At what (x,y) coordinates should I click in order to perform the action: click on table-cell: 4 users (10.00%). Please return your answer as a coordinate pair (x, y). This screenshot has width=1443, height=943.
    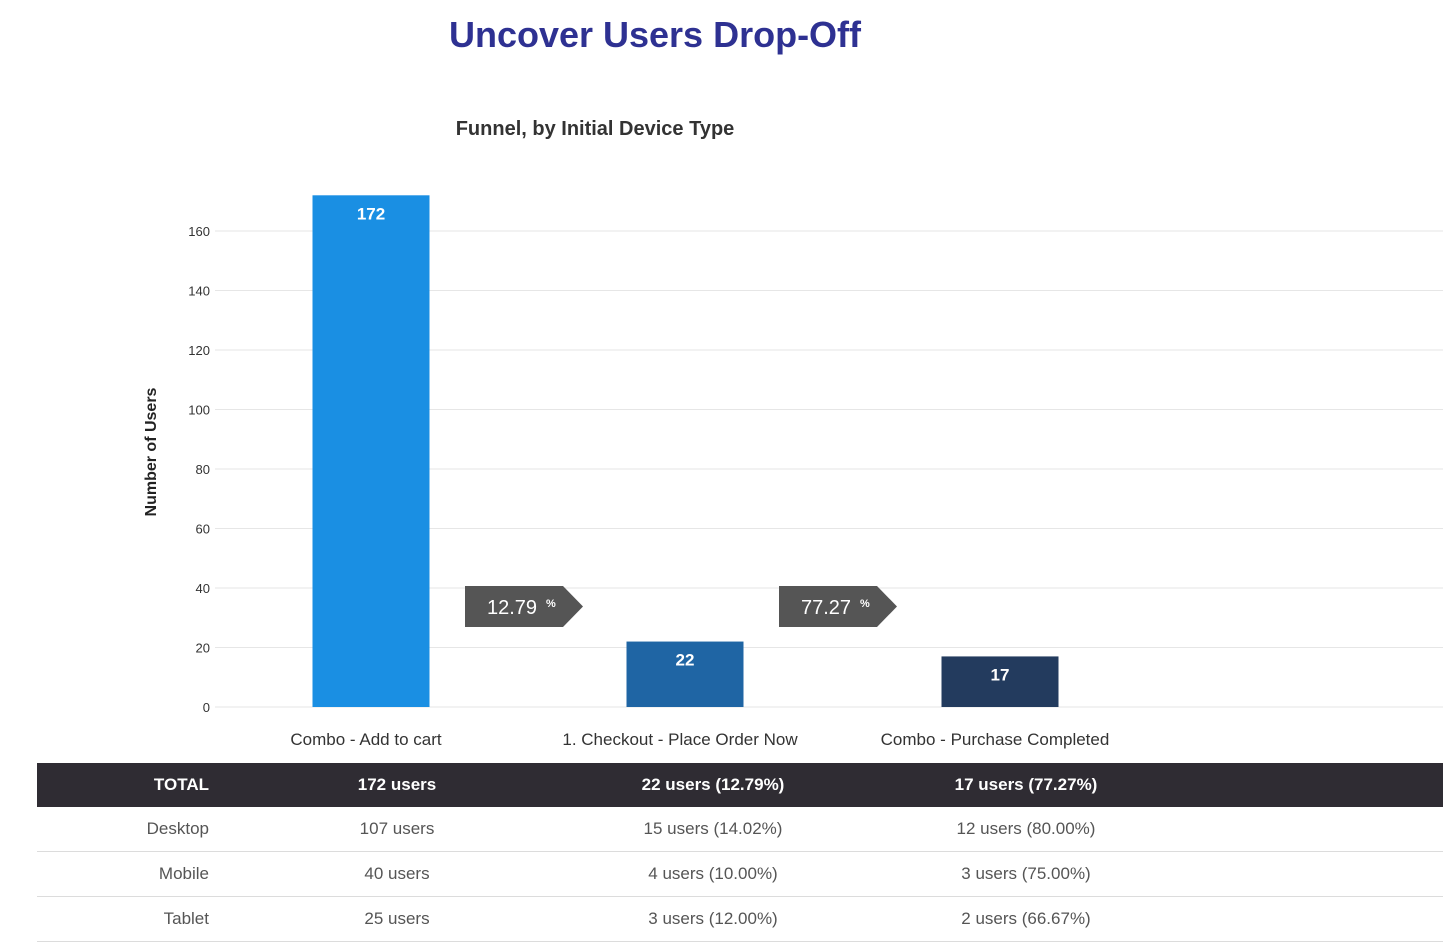
    Looking at the image, I should click on (713, 874).